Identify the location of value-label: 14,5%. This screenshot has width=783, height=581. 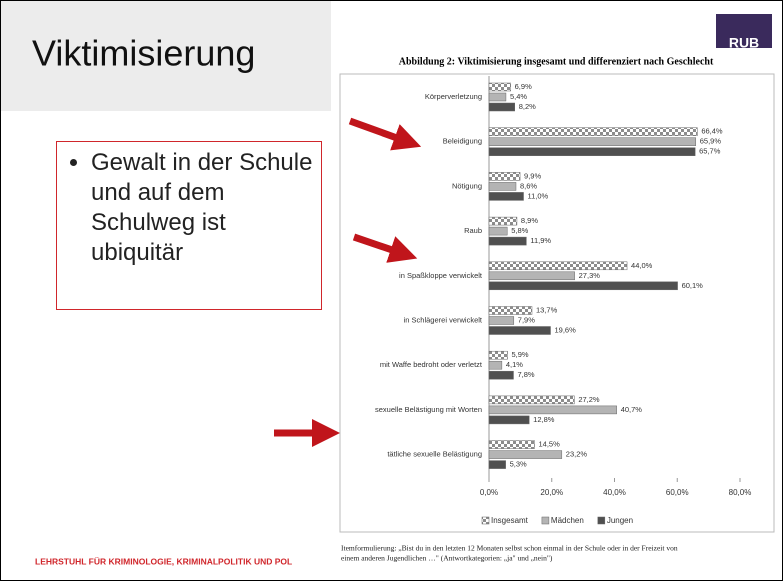
(549, 444).